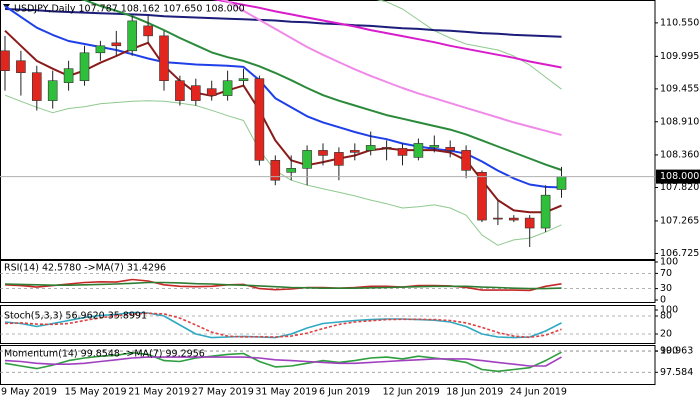 The width and height of the screenshot is (700, 400). I want to click on panel-title: Momentum(14) 99.8548 ->MA(7) 99.2956, so click(104, 354).